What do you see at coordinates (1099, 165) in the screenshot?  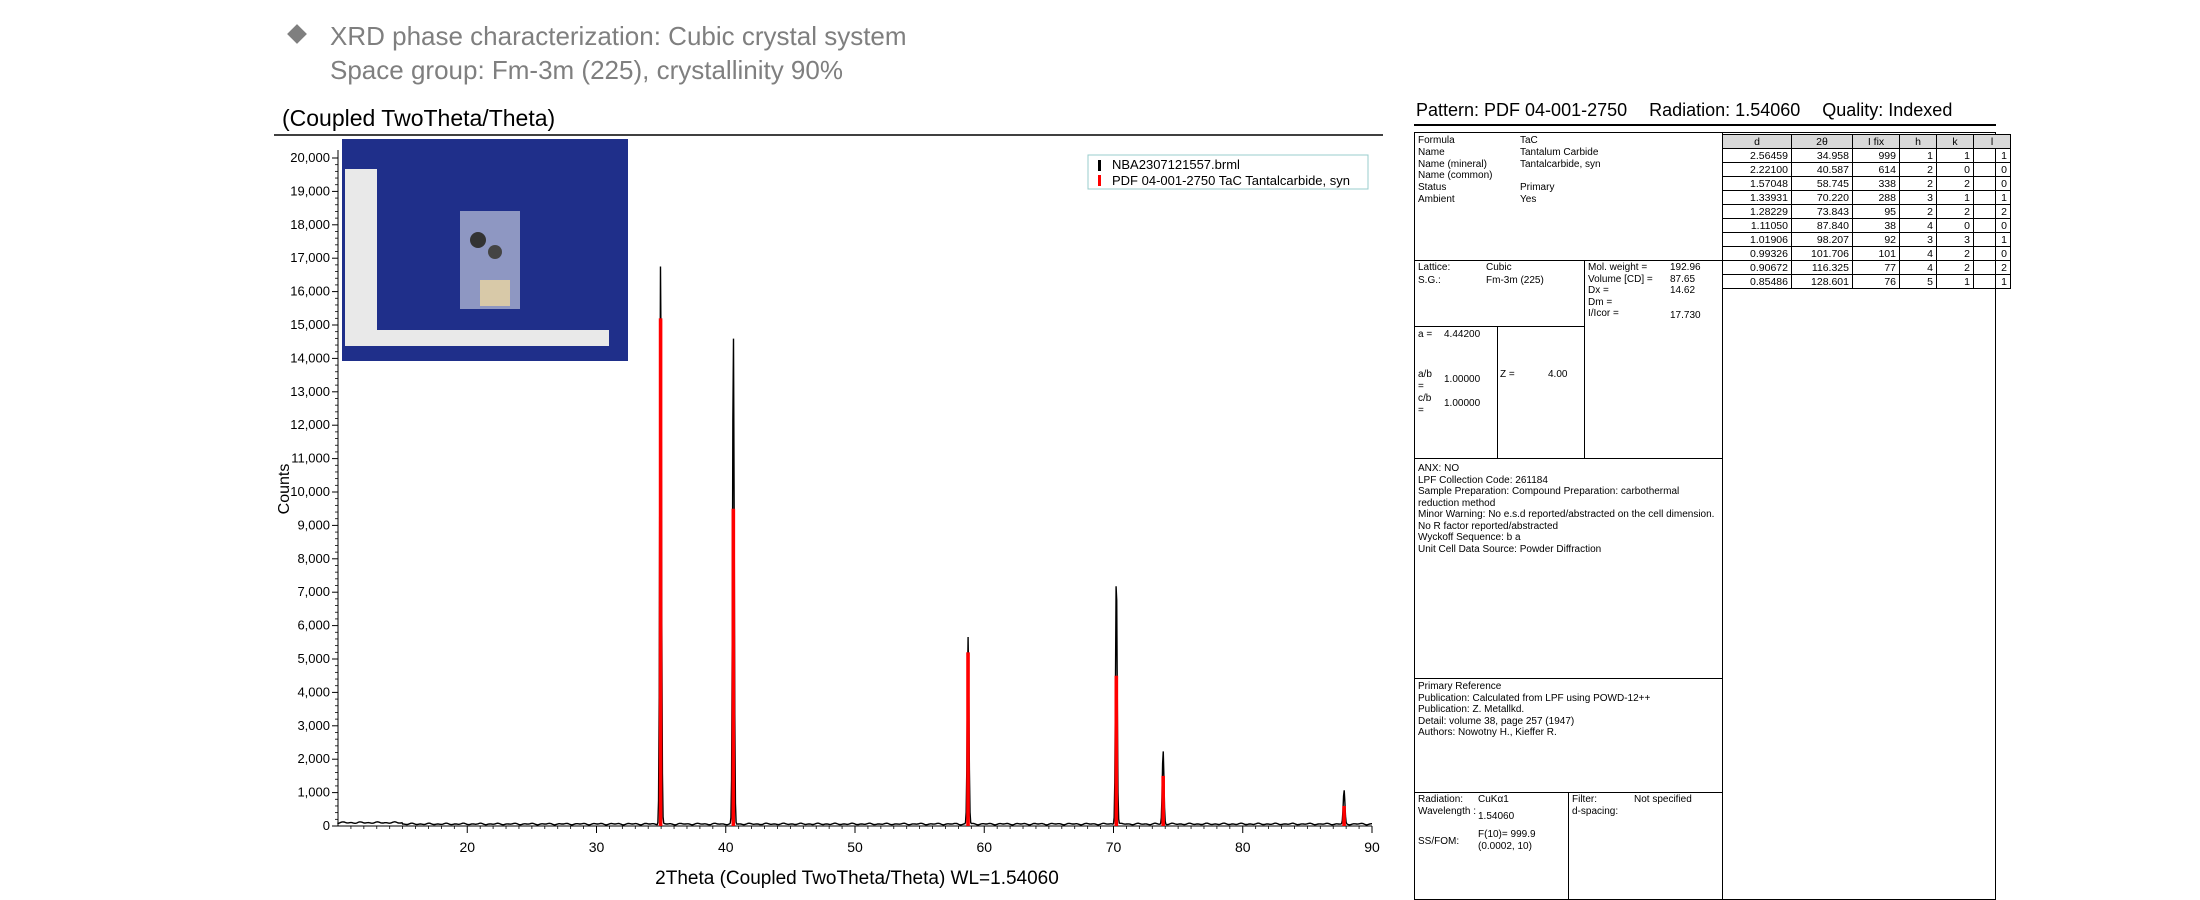 I see `legend-swatch-measured` at bounding box center [1099, 165].